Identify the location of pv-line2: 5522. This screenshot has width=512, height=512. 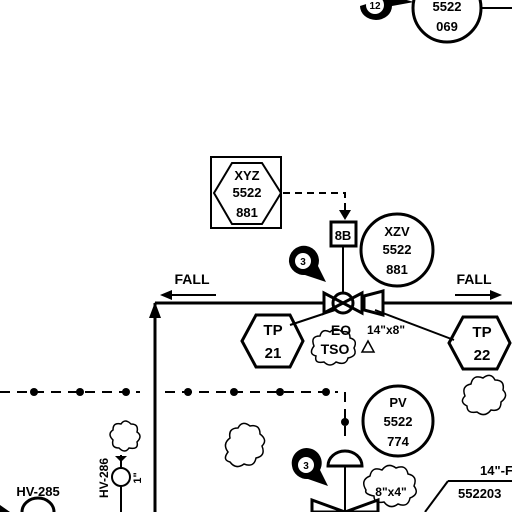
(398, 421).